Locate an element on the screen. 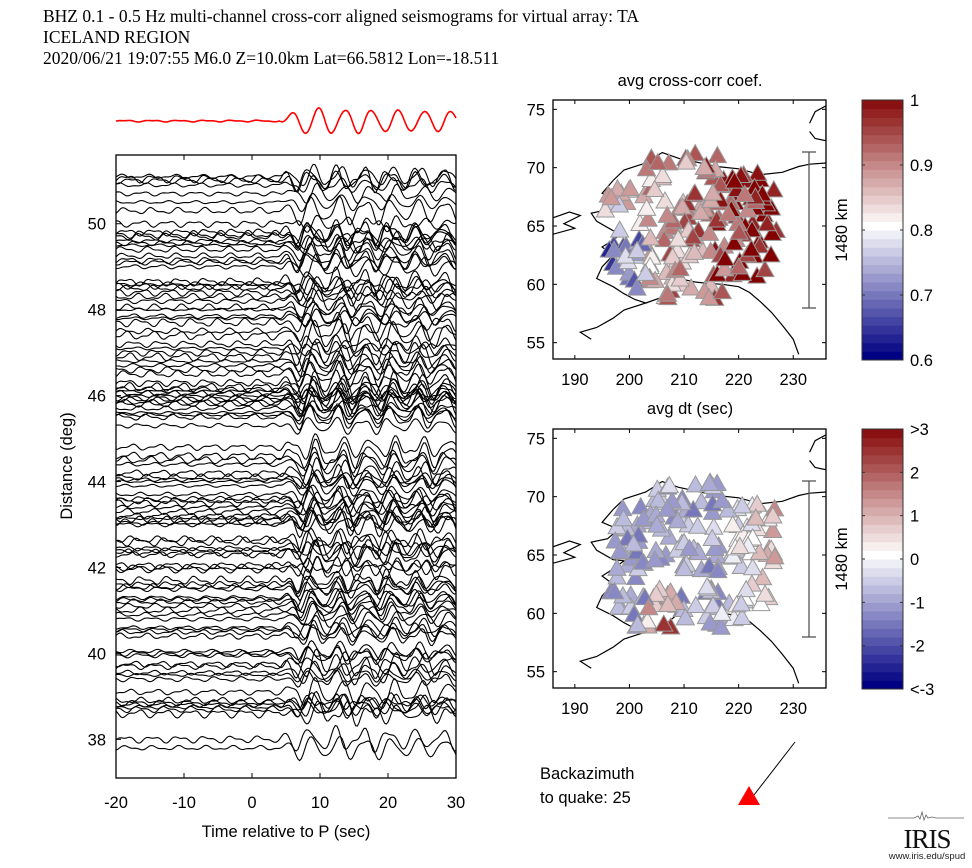 This screenshot has width=972, height=868. map1-title: avg cross-corr coef. is located at coordinates (690, 81).